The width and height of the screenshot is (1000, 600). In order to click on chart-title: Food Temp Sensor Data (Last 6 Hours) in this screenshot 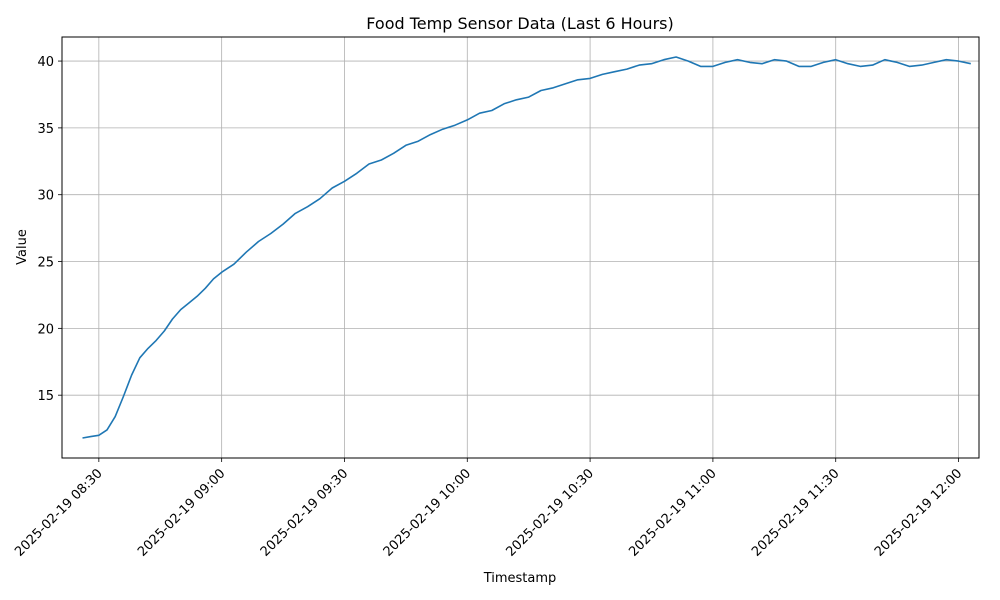, I will do `click(519, 23)`.